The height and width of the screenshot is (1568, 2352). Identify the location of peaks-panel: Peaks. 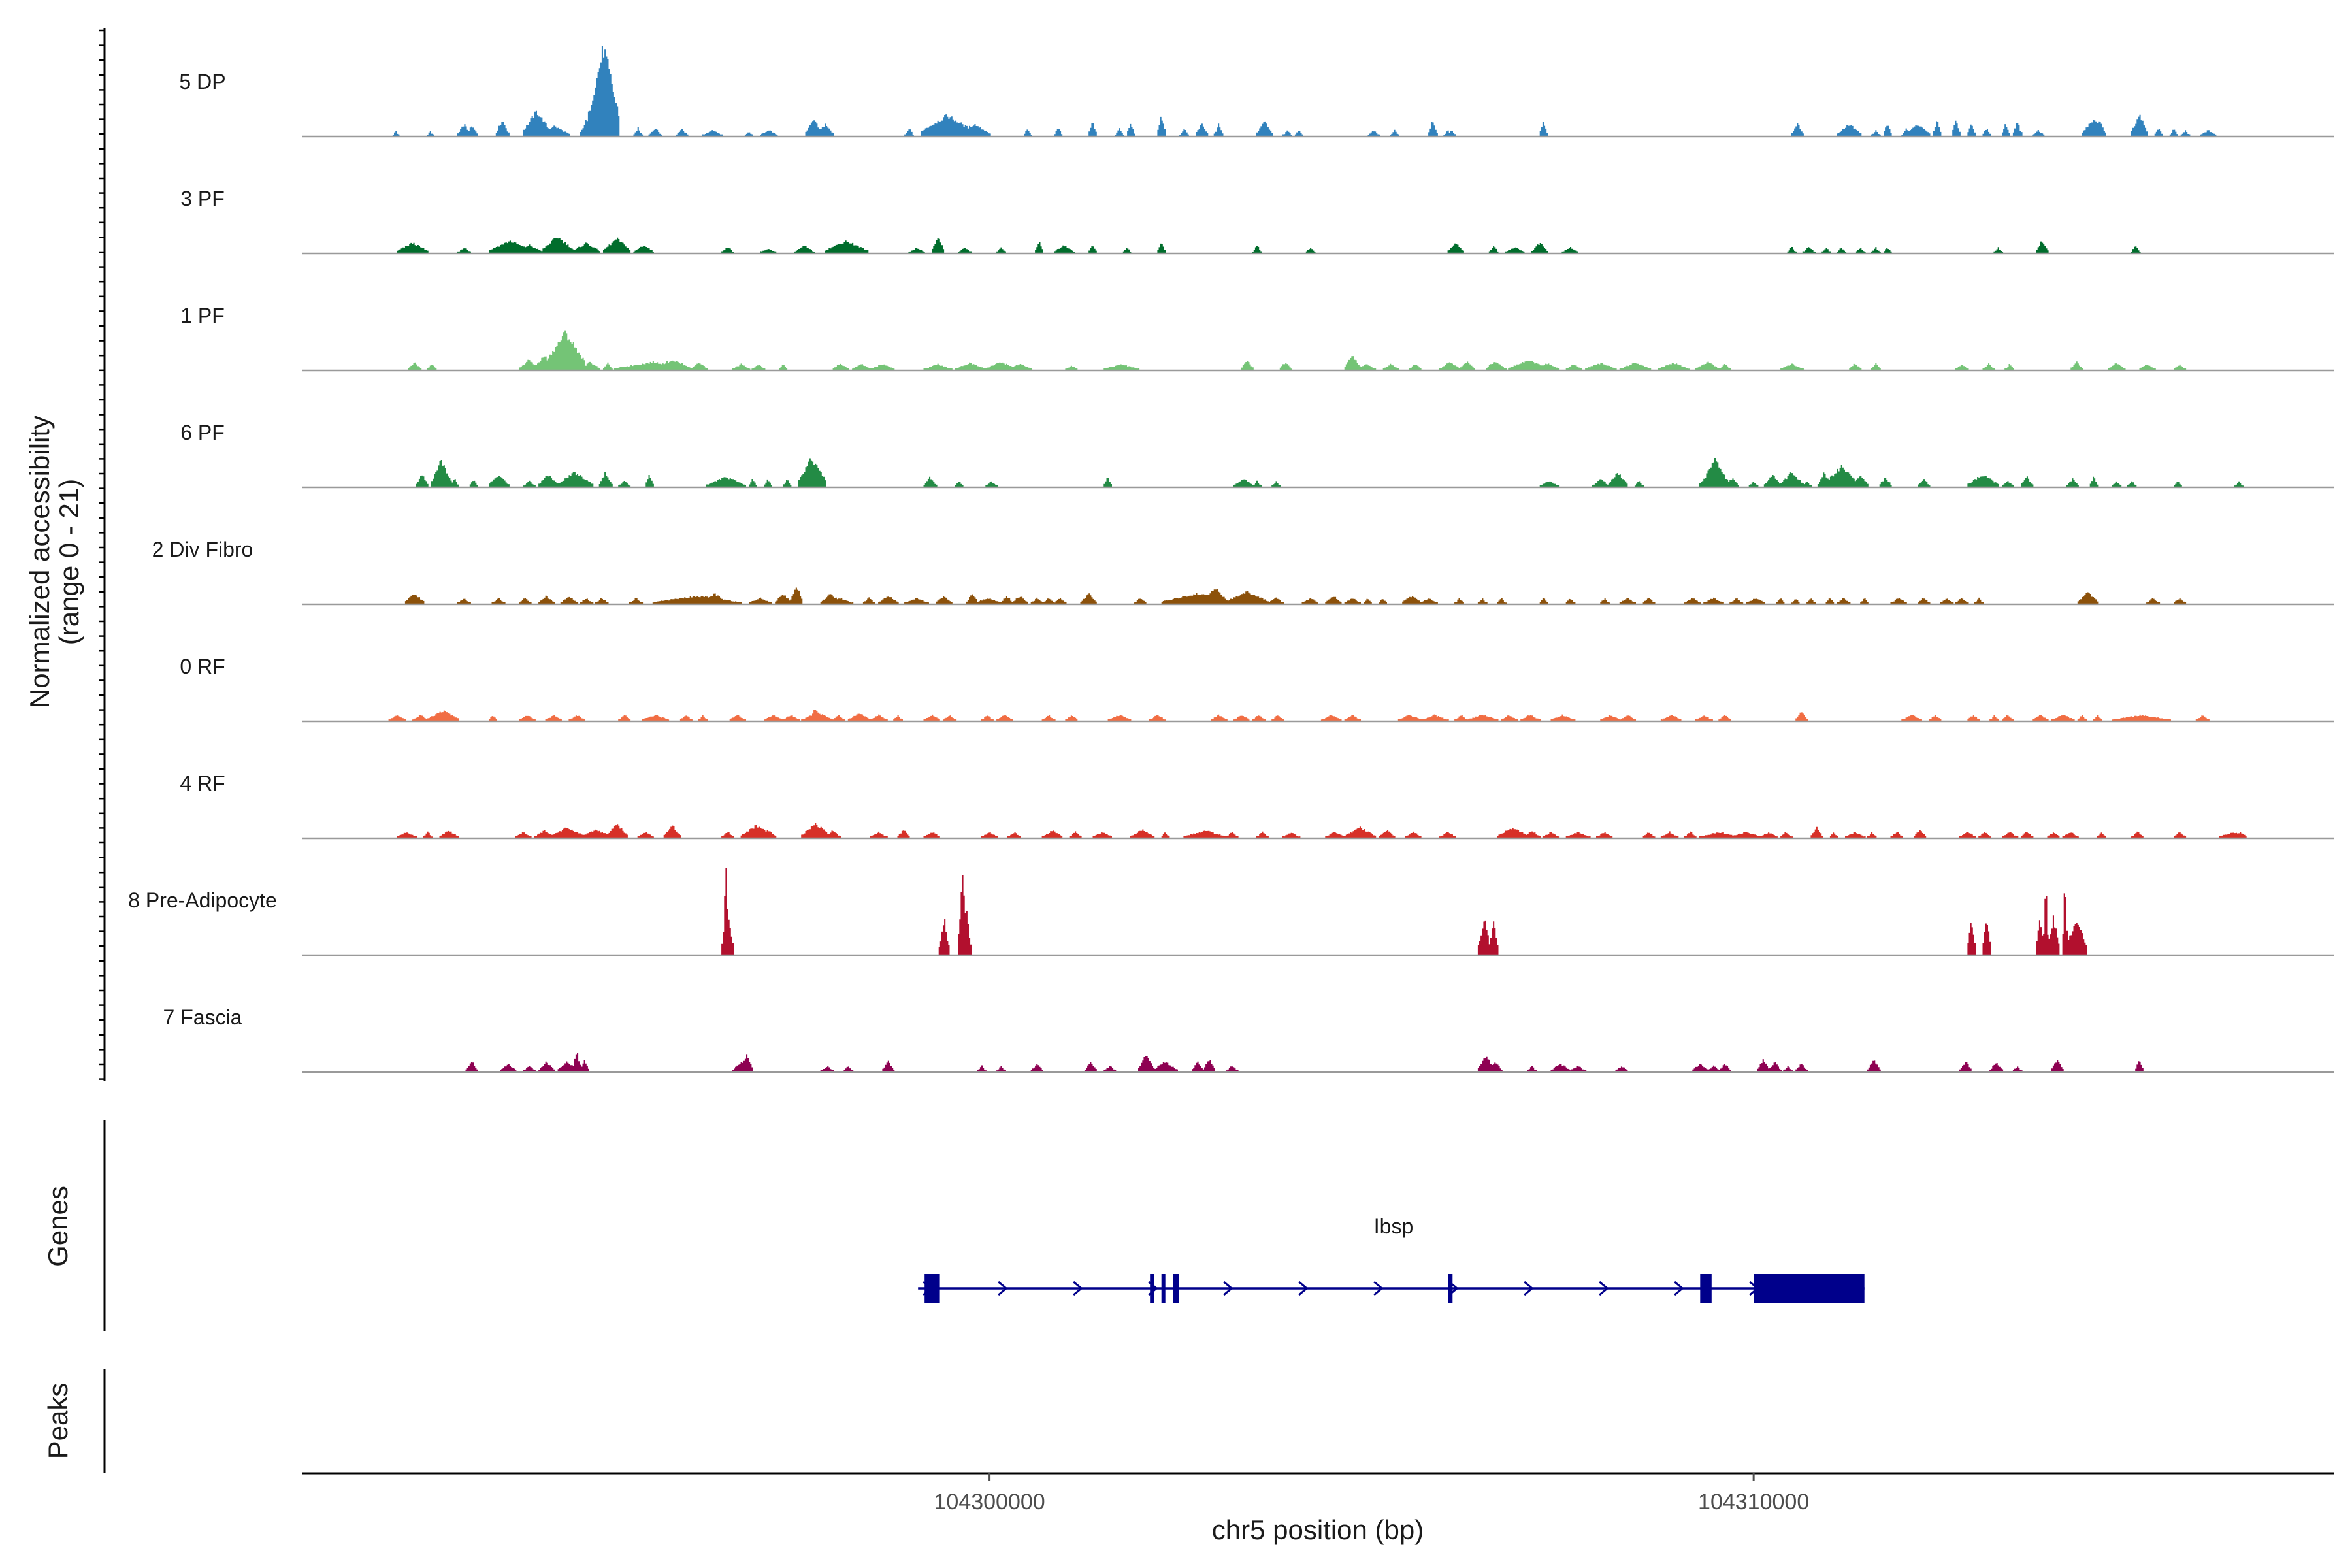
(74, 1421).